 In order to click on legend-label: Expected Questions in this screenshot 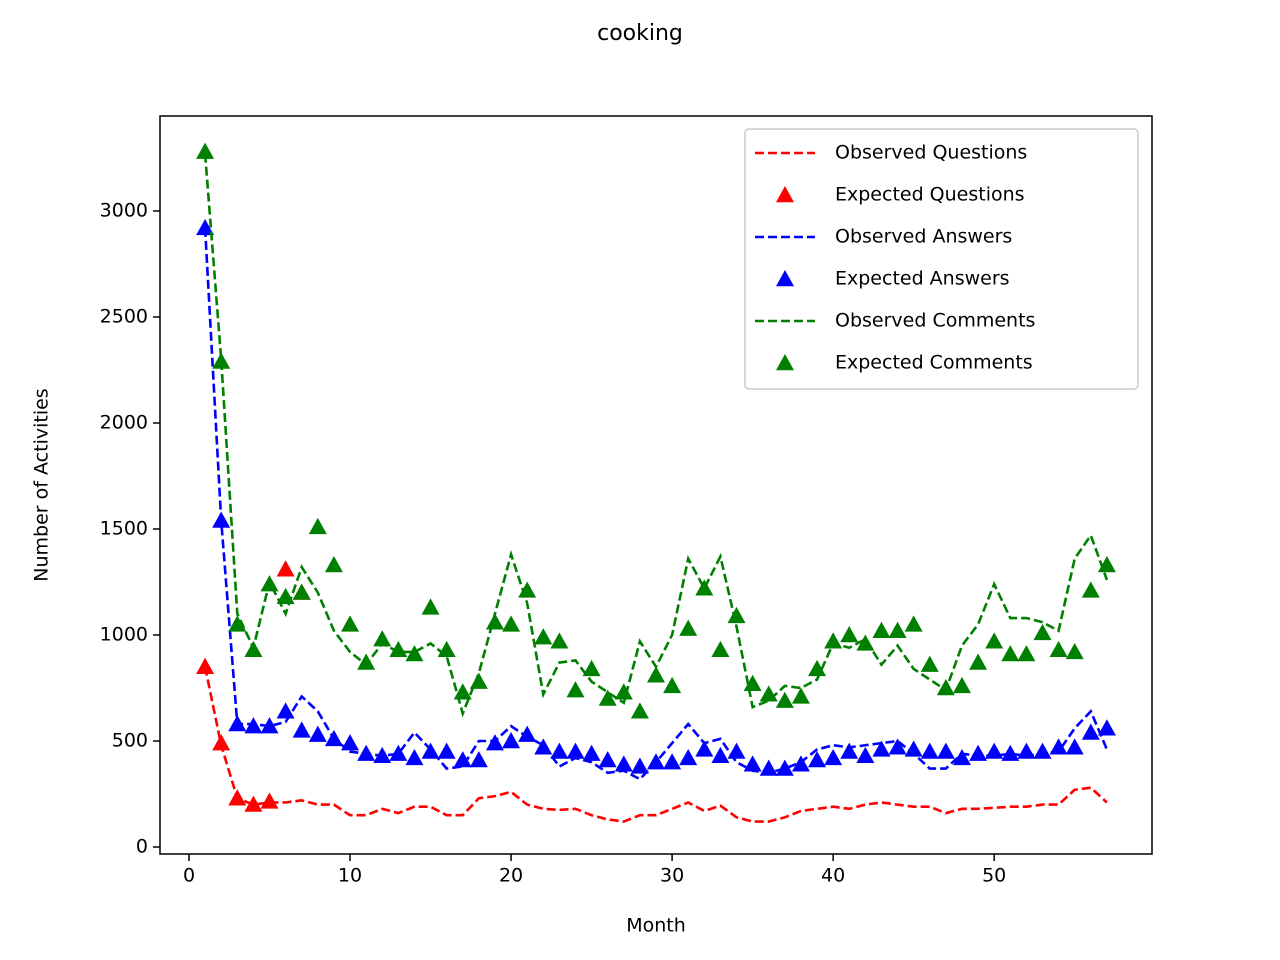, I will do `click(930, 195)`.